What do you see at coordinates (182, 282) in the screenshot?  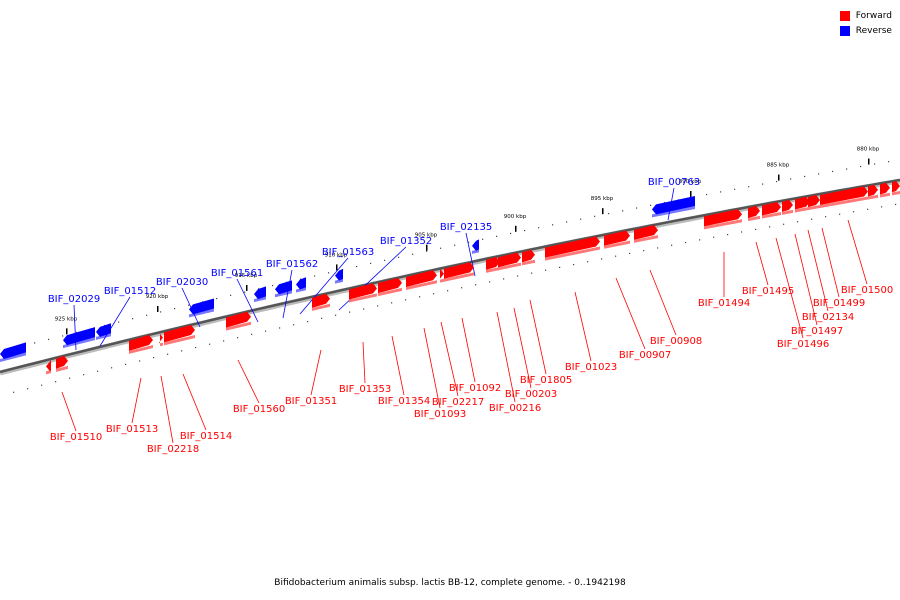 I see `gene-label: BIF_02030` at bounding box center [182, 282].